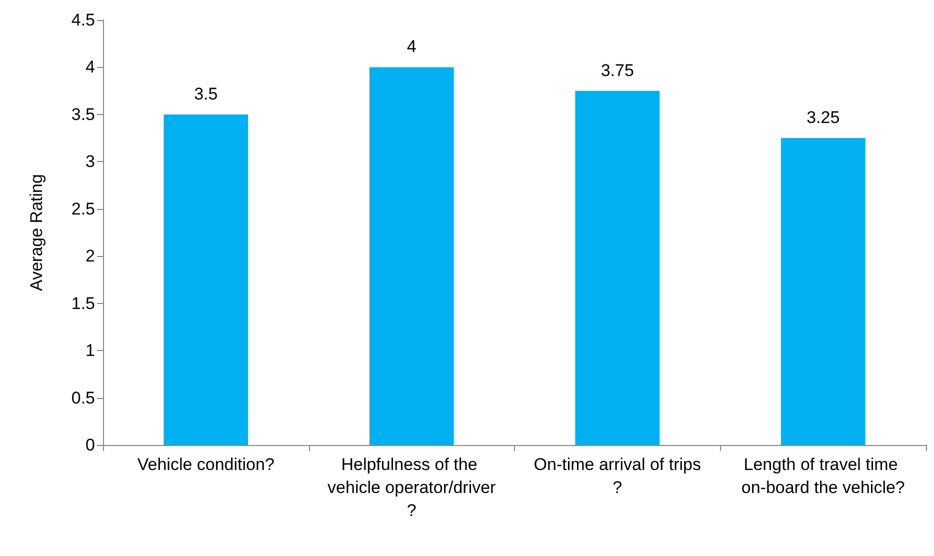  I want to click on y-tick-label: 2, so click(90, 256).